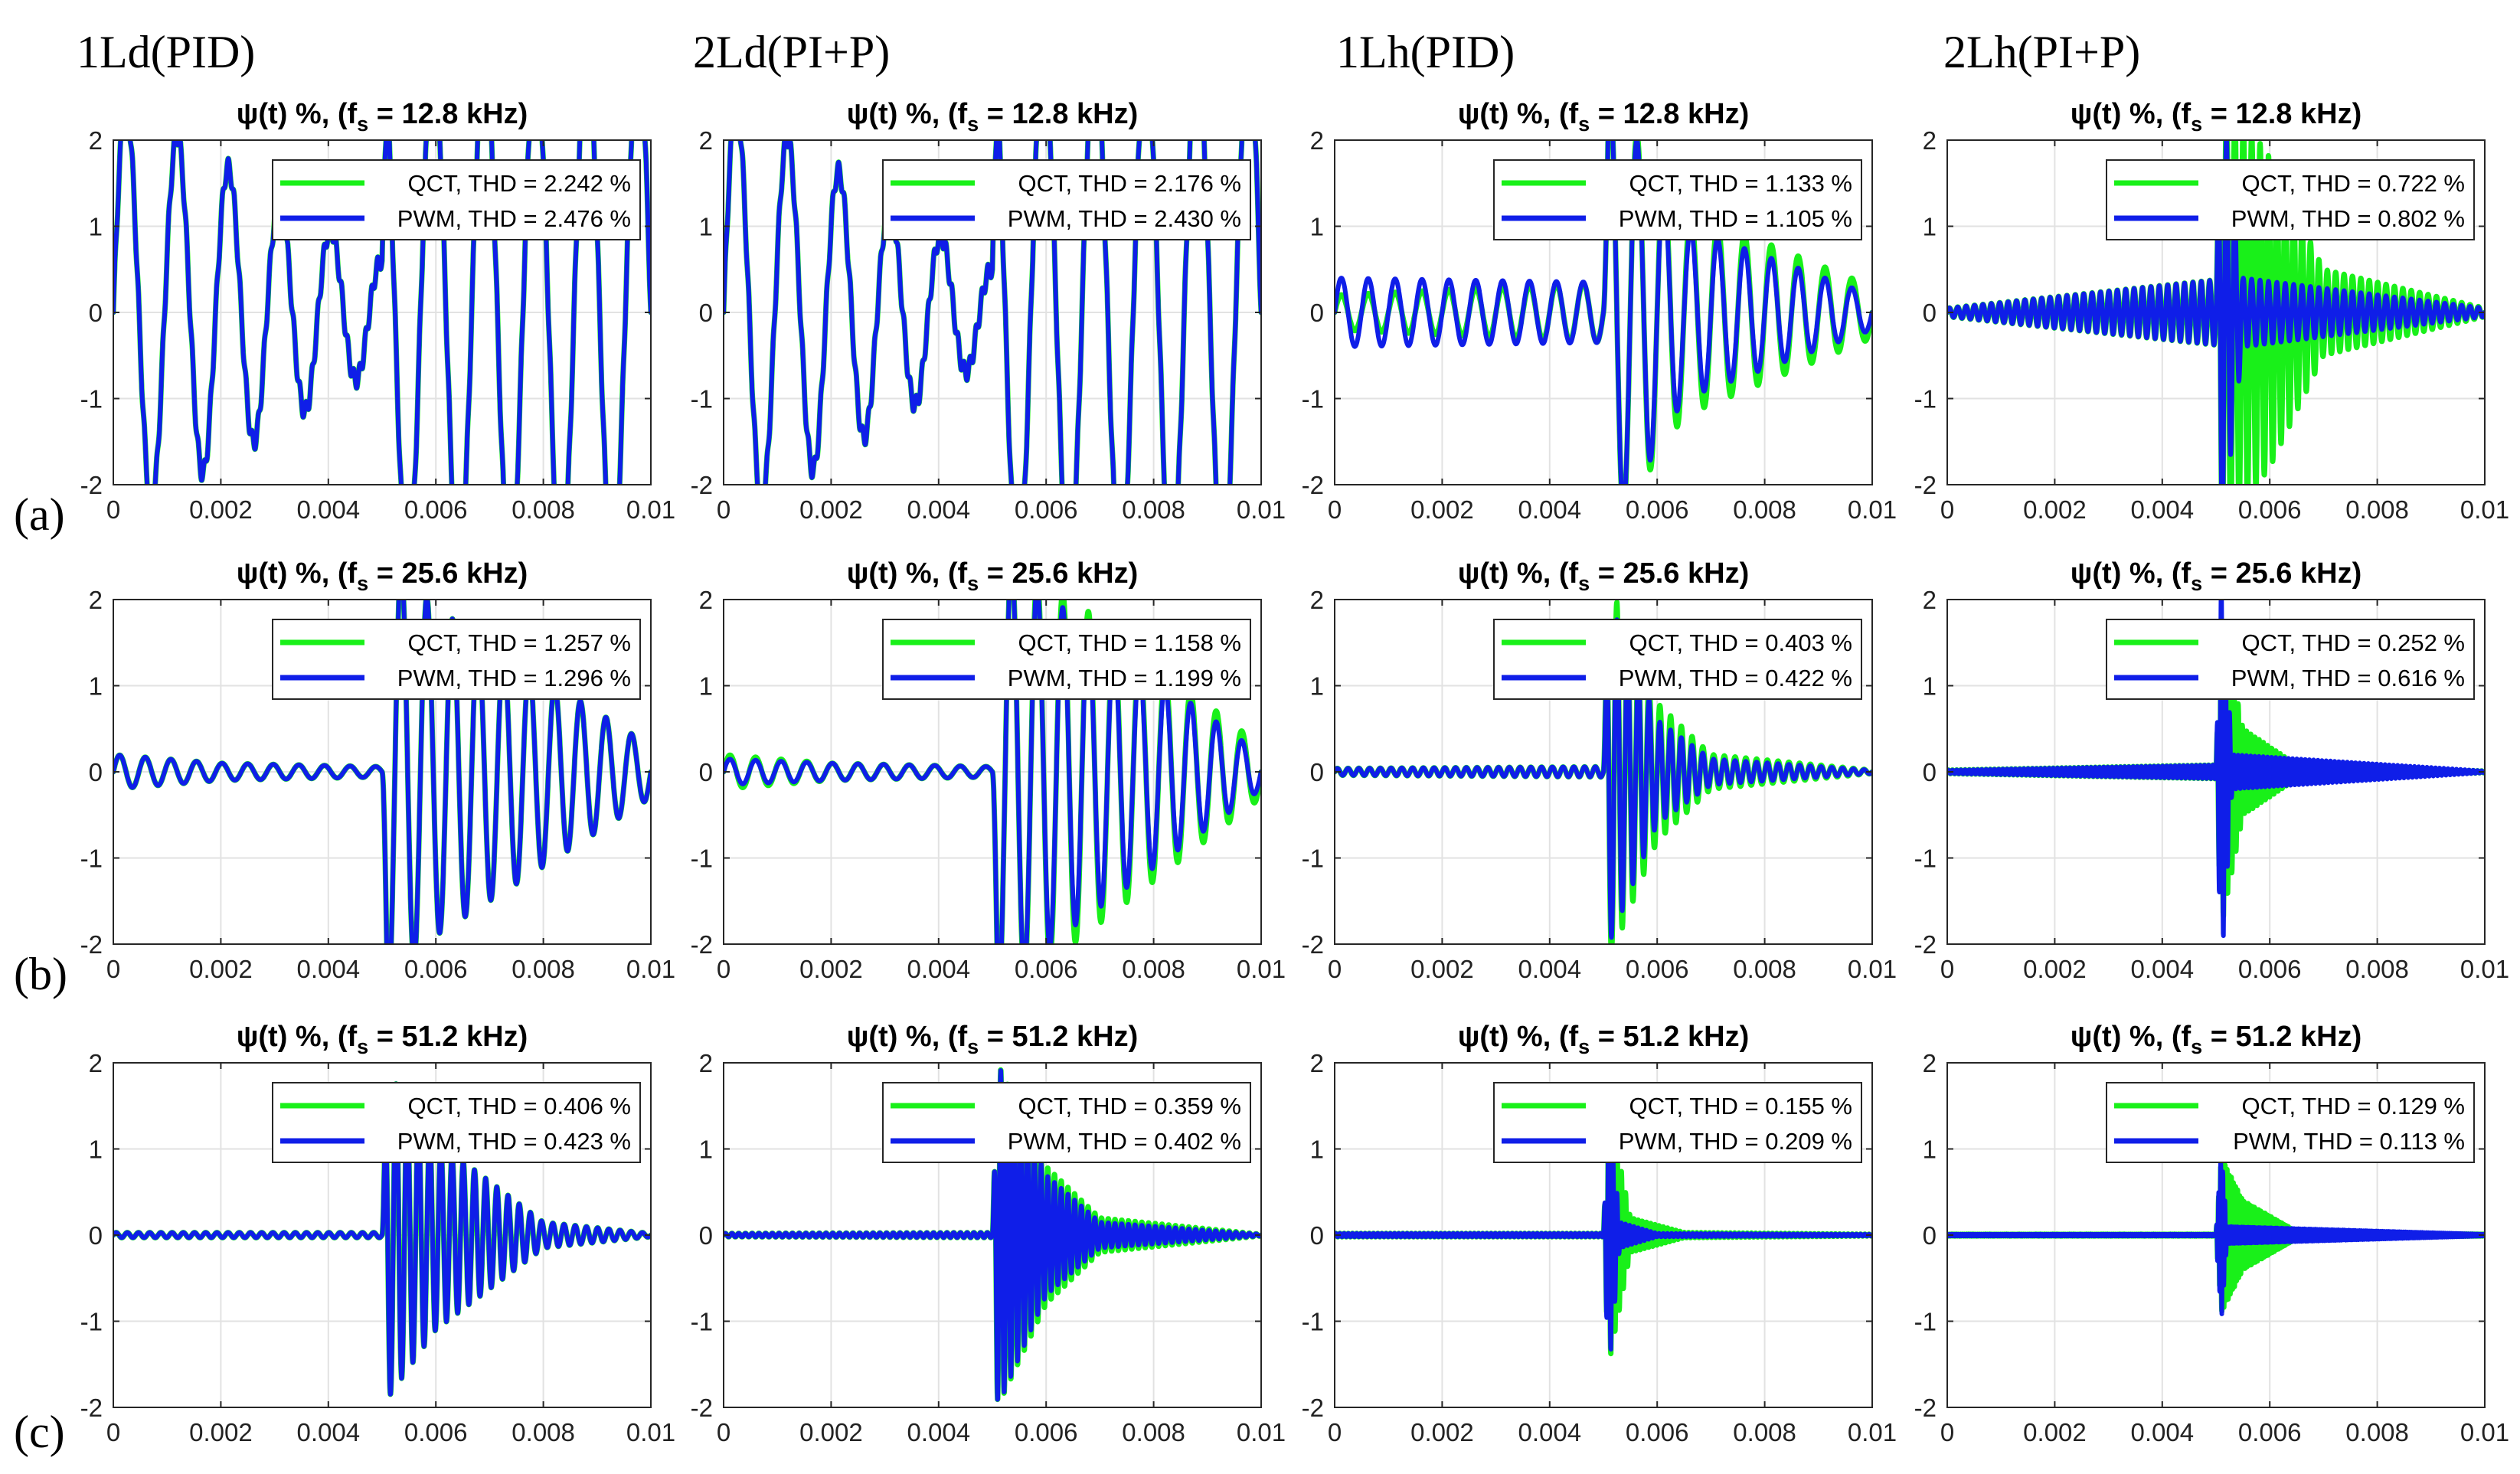  Describe the element at coordinates (2353, 642) in the screenshot. I see `legend-label-qct: QCT, THD = 0.252 %` at that location.